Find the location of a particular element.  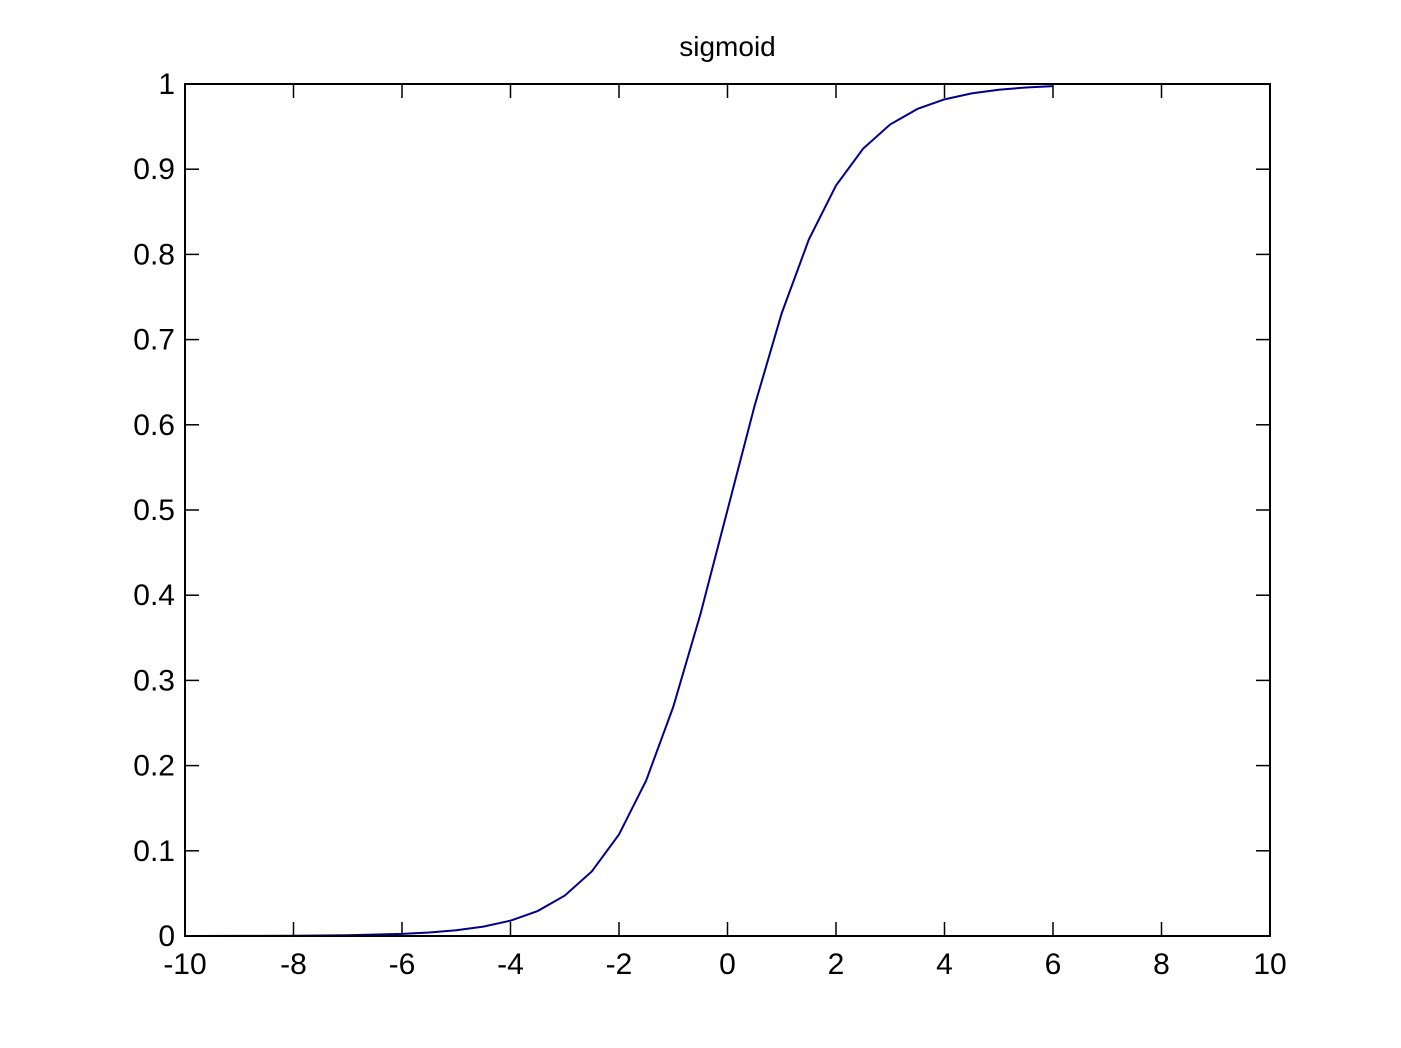

y-tick-label: 0 is located at coordinates (166, 936).